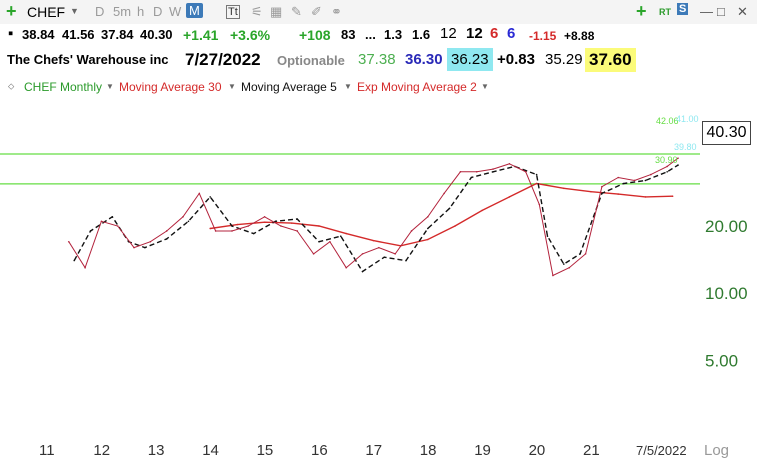 This screenshot has width=757, height=464. Describe the element at coordinates (516, 59) in the screenshot. I see `info-val-4: +0.83` at that location.